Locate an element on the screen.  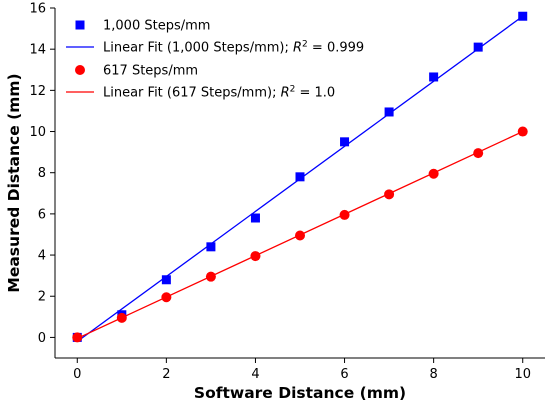
y-tick-label: 12 is located at coordinates (37, 91).